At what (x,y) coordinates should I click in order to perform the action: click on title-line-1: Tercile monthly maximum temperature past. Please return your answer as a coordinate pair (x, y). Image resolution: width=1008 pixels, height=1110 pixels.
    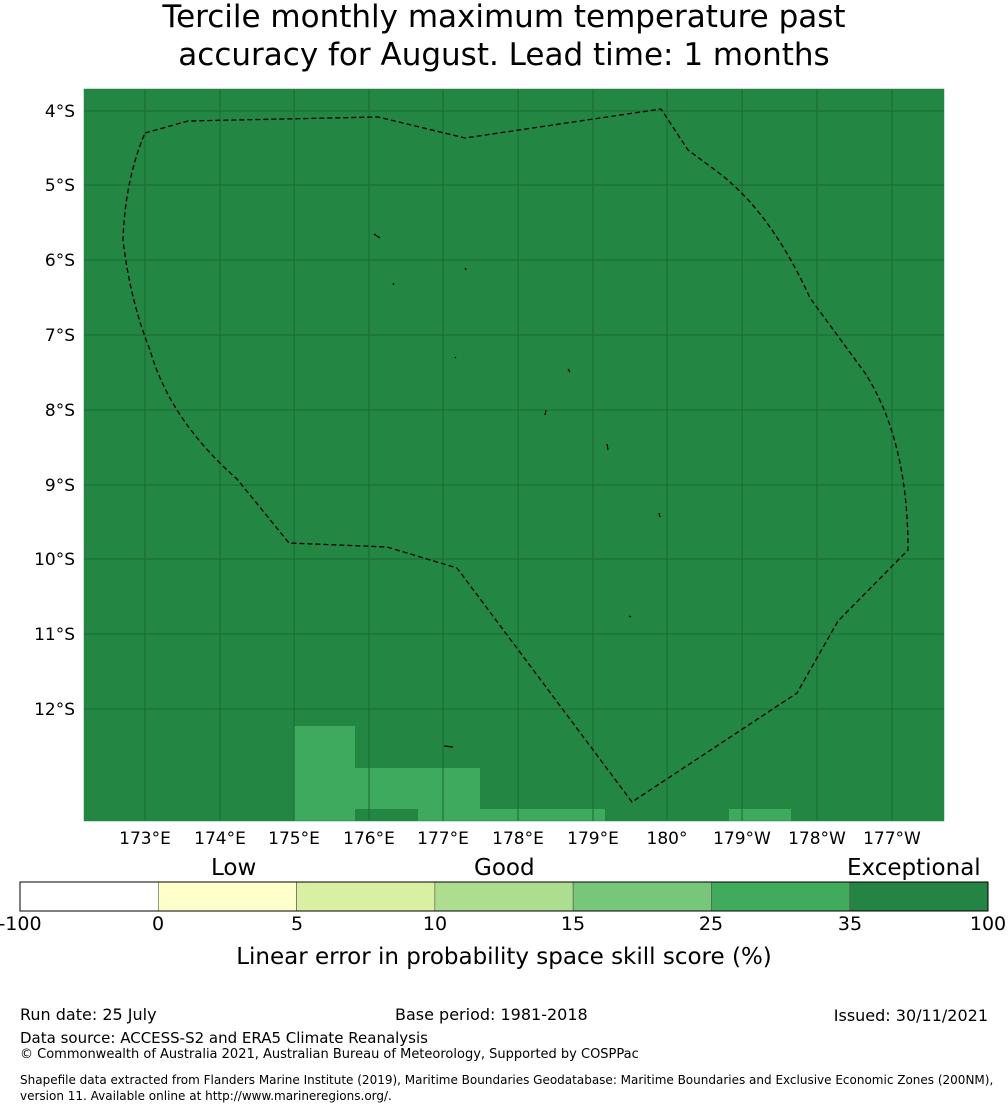
    Looking at the image, I should click on (504, 17).